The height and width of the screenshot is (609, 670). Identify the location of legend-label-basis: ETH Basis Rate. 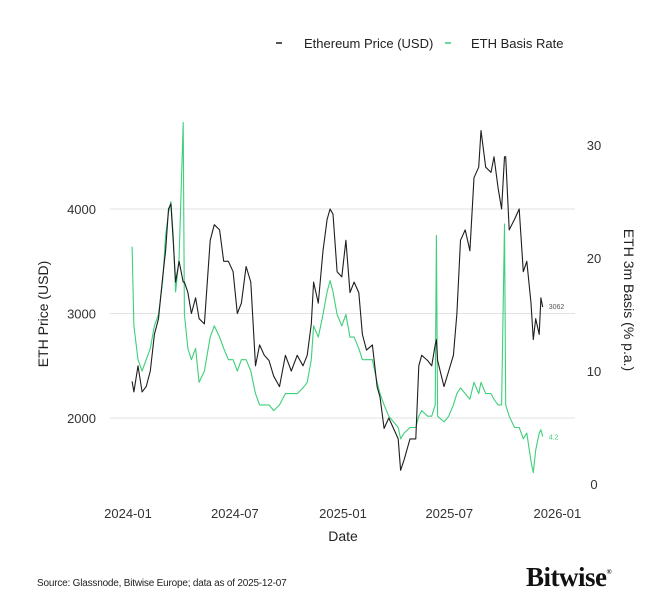
(517, 43).